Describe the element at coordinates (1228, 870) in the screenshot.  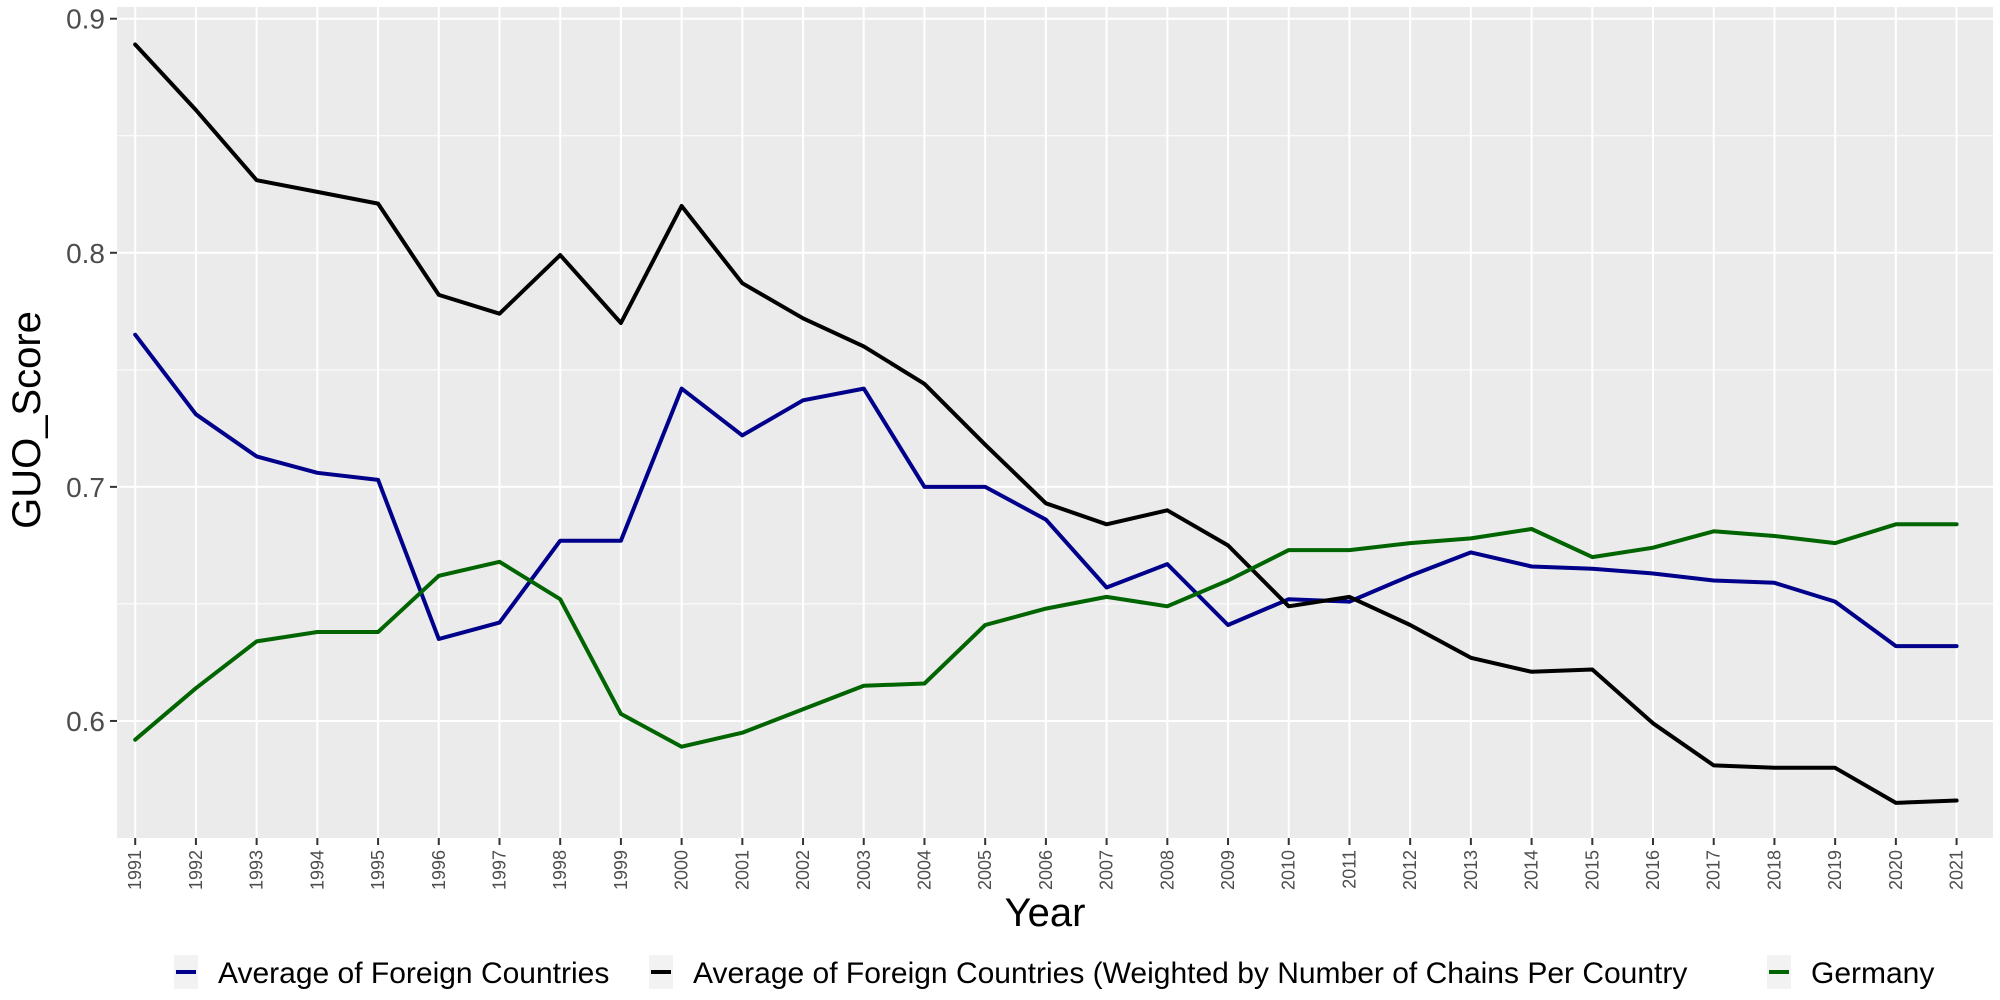
I see `x-tick-label: 2009` at that location.